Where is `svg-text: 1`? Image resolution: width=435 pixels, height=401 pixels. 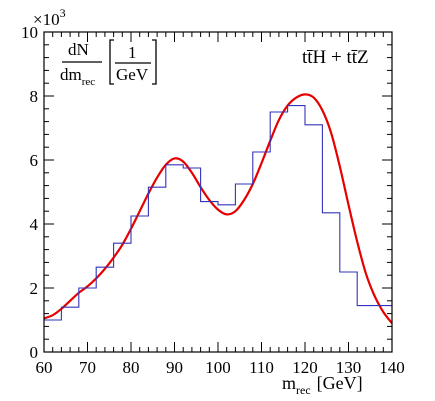
svg-text: 1 is located at coordinates (132, 52).